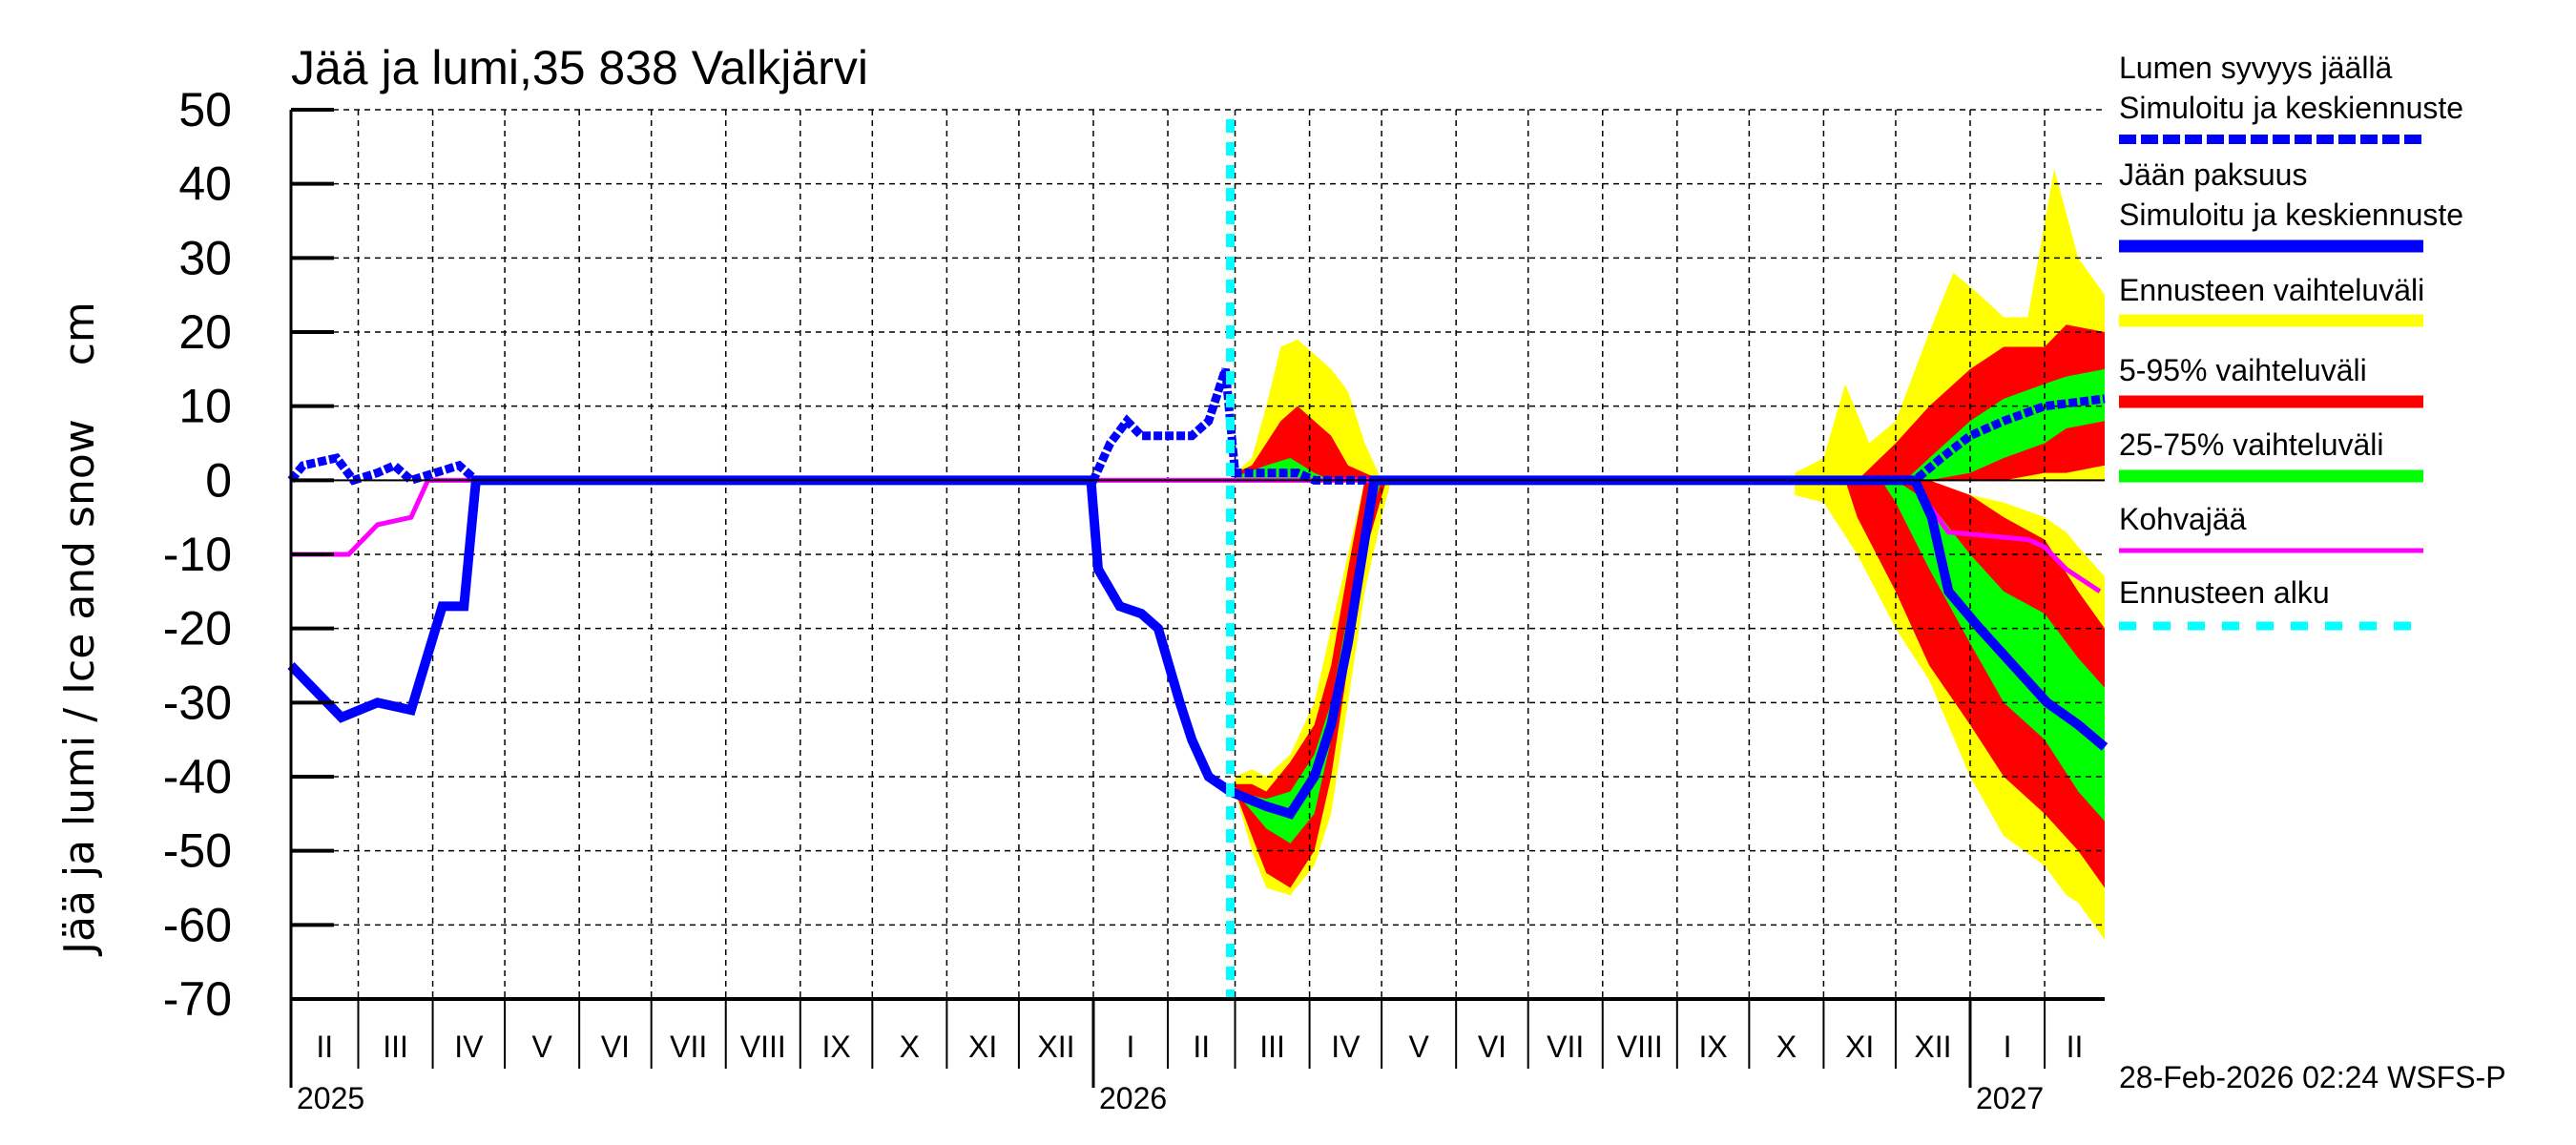 The height and width of the screenshot is (1145, 2576). I want to click on y-tick-label: -50, so click(197, 851).